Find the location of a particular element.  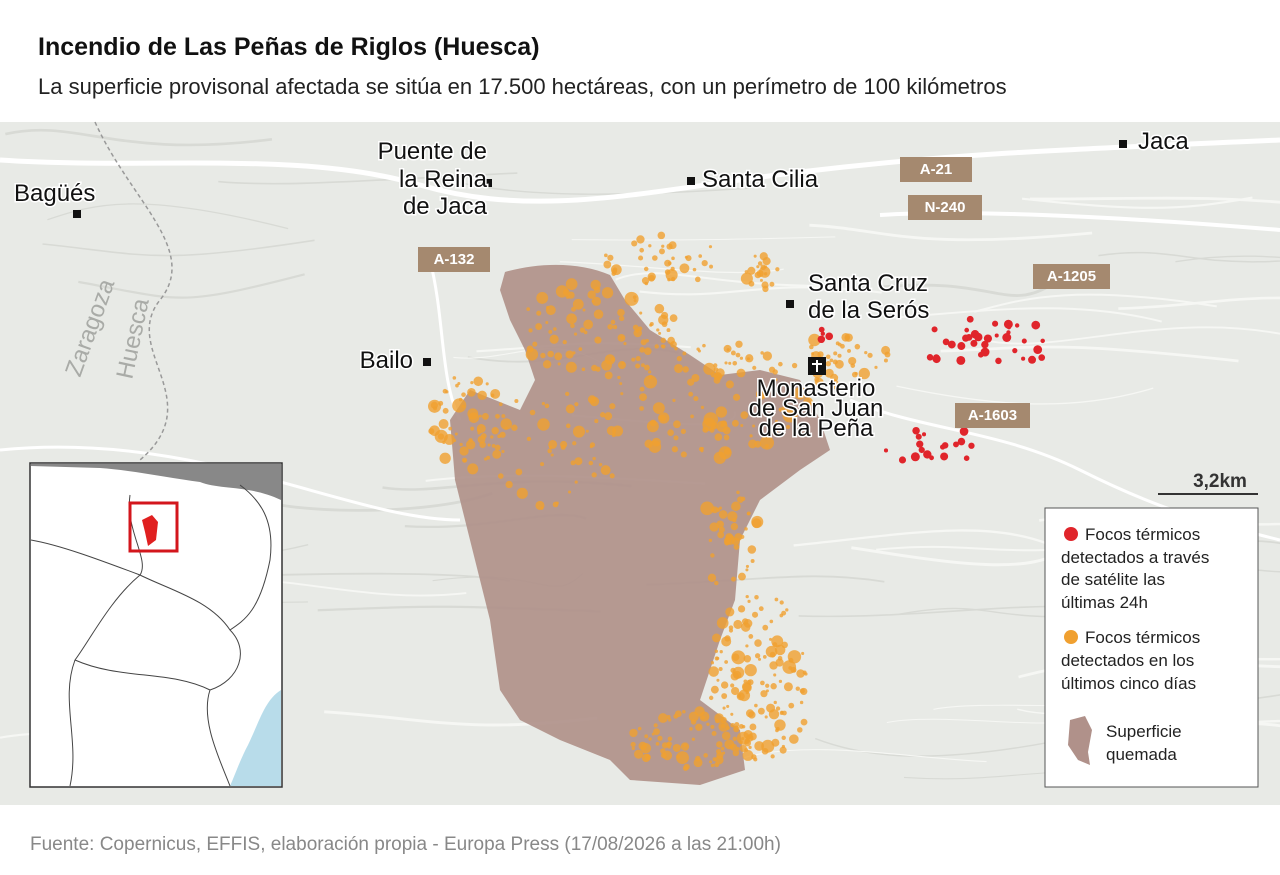

road-label: A-1603 is located at coordinates (992, 415).